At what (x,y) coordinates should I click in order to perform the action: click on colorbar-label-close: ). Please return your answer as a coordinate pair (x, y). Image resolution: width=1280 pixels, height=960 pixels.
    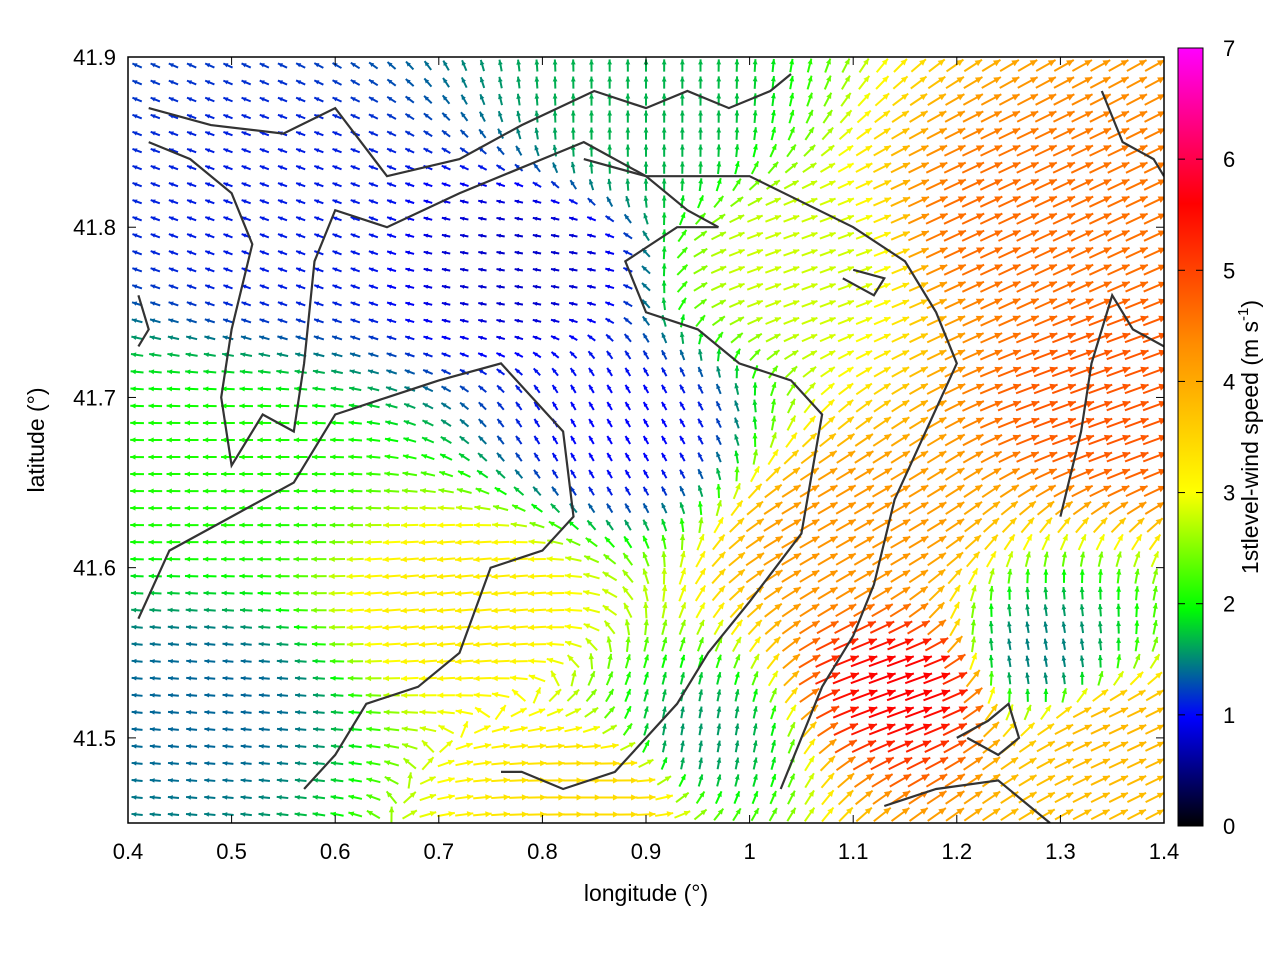
    Looking at the image, I should click on (1250, 304).